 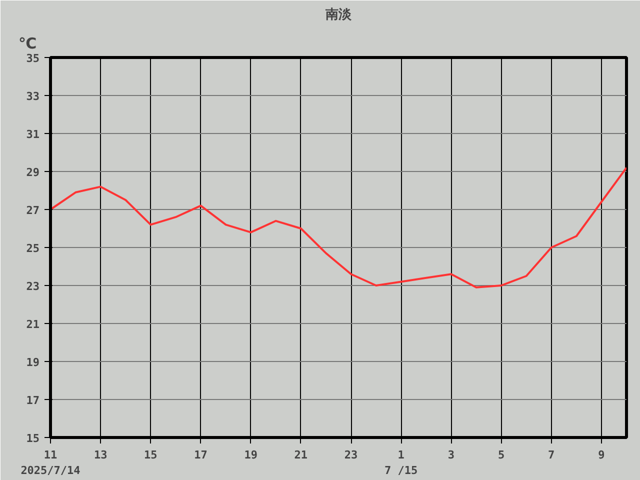 What do you see at coordinates (401, 463) in the screenshot?
I see `x-tick-label: 1 7 /15` at bounding box center [401, 463].